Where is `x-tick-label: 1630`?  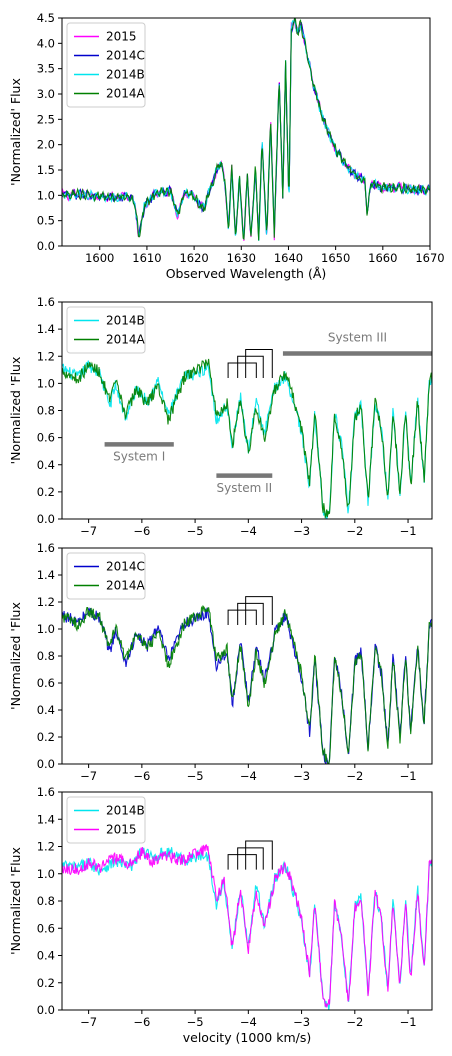 x-tick-label: 1630 is located at coordinates (241, 258).